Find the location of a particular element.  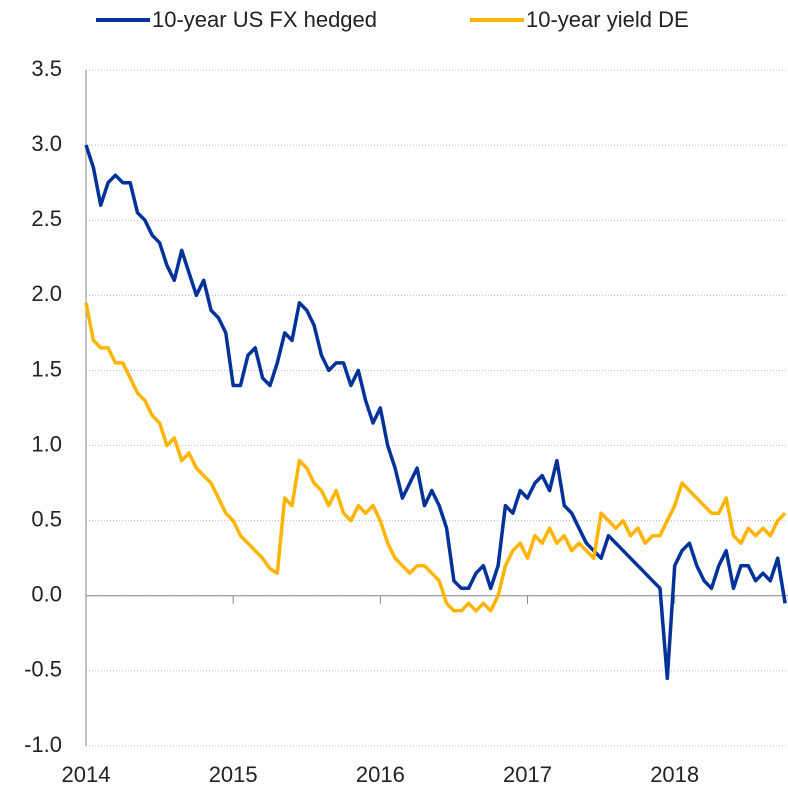

y-tick-label: 2.5 is located at coordinates (46, 218).